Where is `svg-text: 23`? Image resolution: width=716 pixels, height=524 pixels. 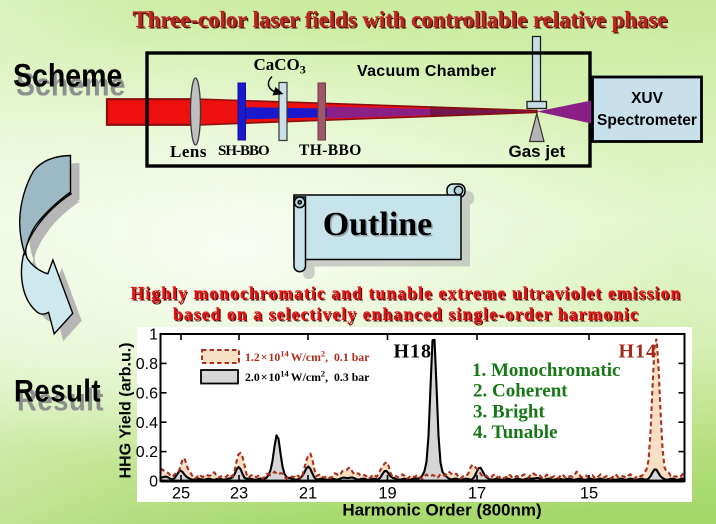
svg-text: 23 is located at coordinates (239, 494).